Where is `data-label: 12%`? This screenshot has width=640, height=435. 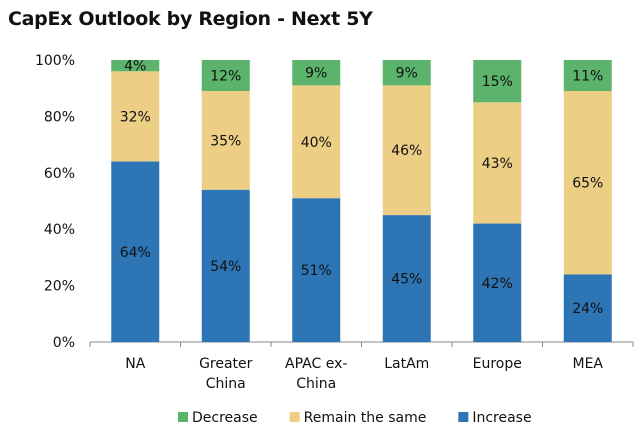
data-label: 12% is located at coordinates (225, 77).